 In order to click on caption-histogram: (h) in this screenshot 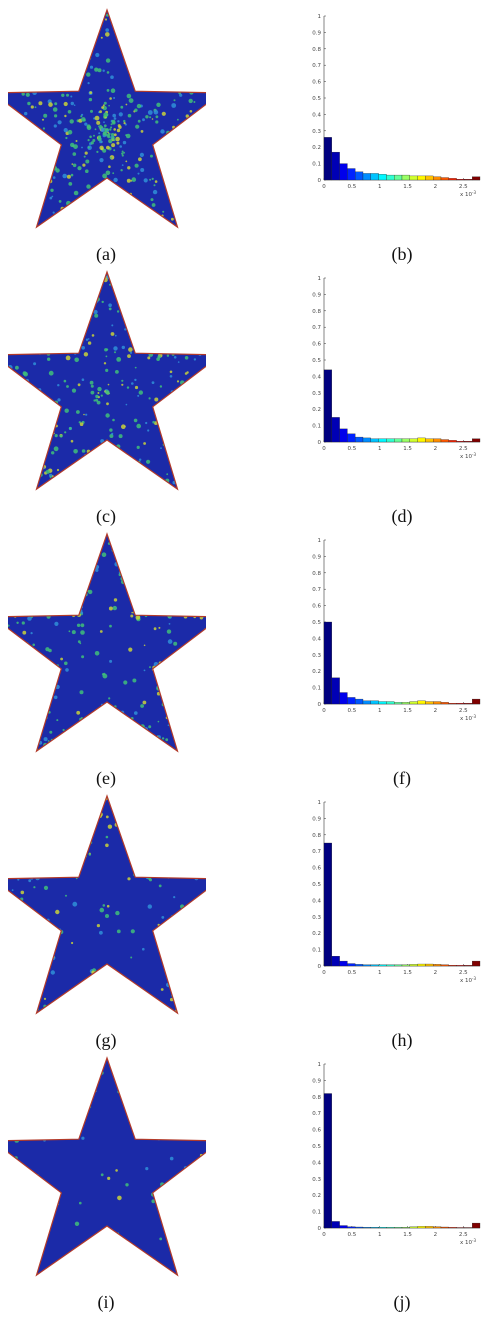, I will do `click(402, 1040)`.